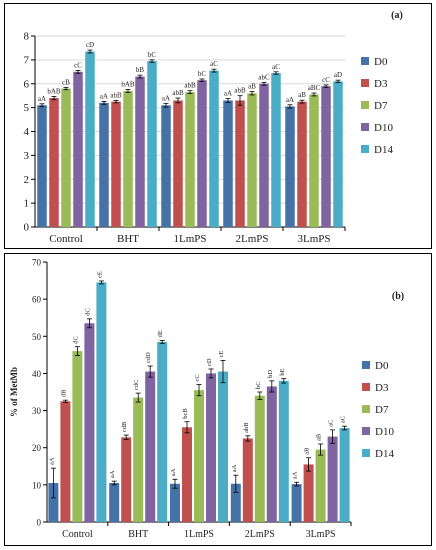 This screenshot has width=436, height=550. I want to click on data-label: bD, so click(270, 374).